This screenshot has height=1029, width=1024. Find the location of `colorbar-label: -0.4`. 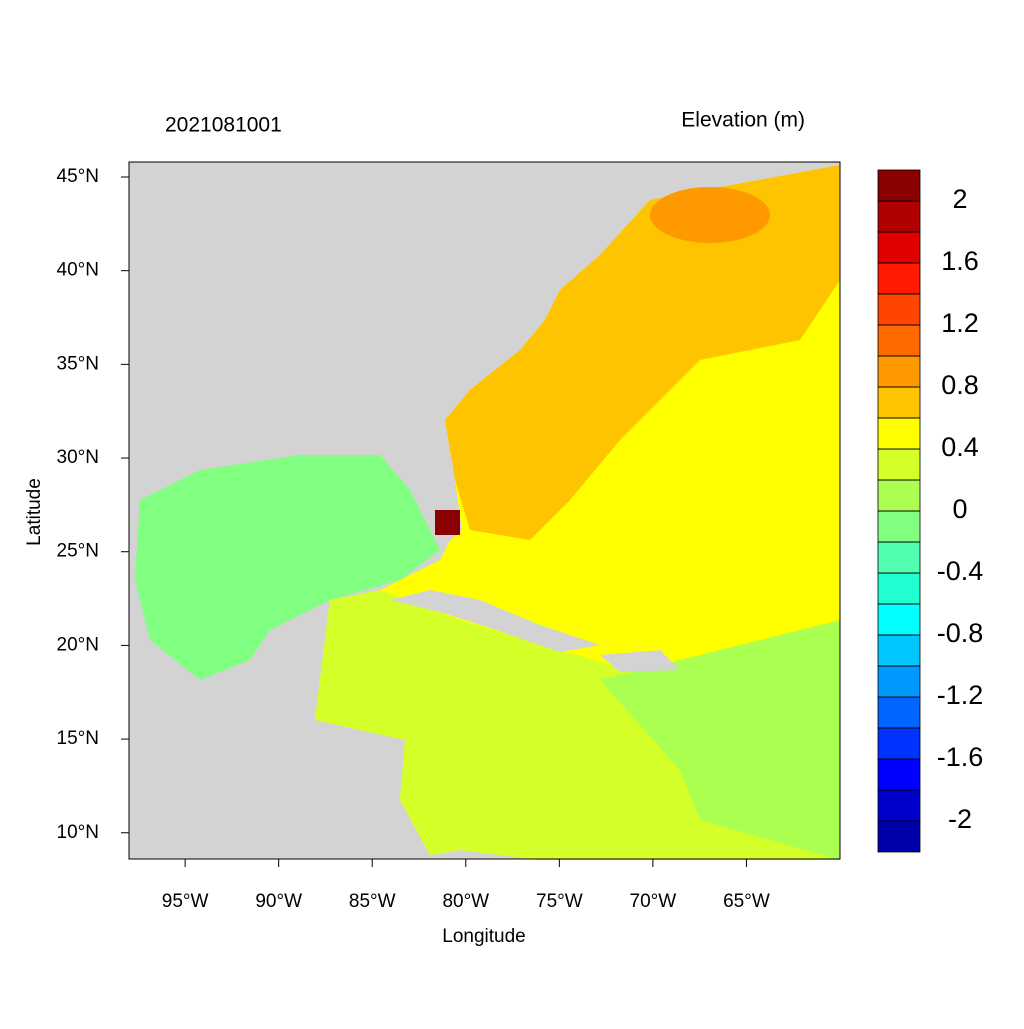

colorbar-label: -0.4 is located at coordinates (960, 571).